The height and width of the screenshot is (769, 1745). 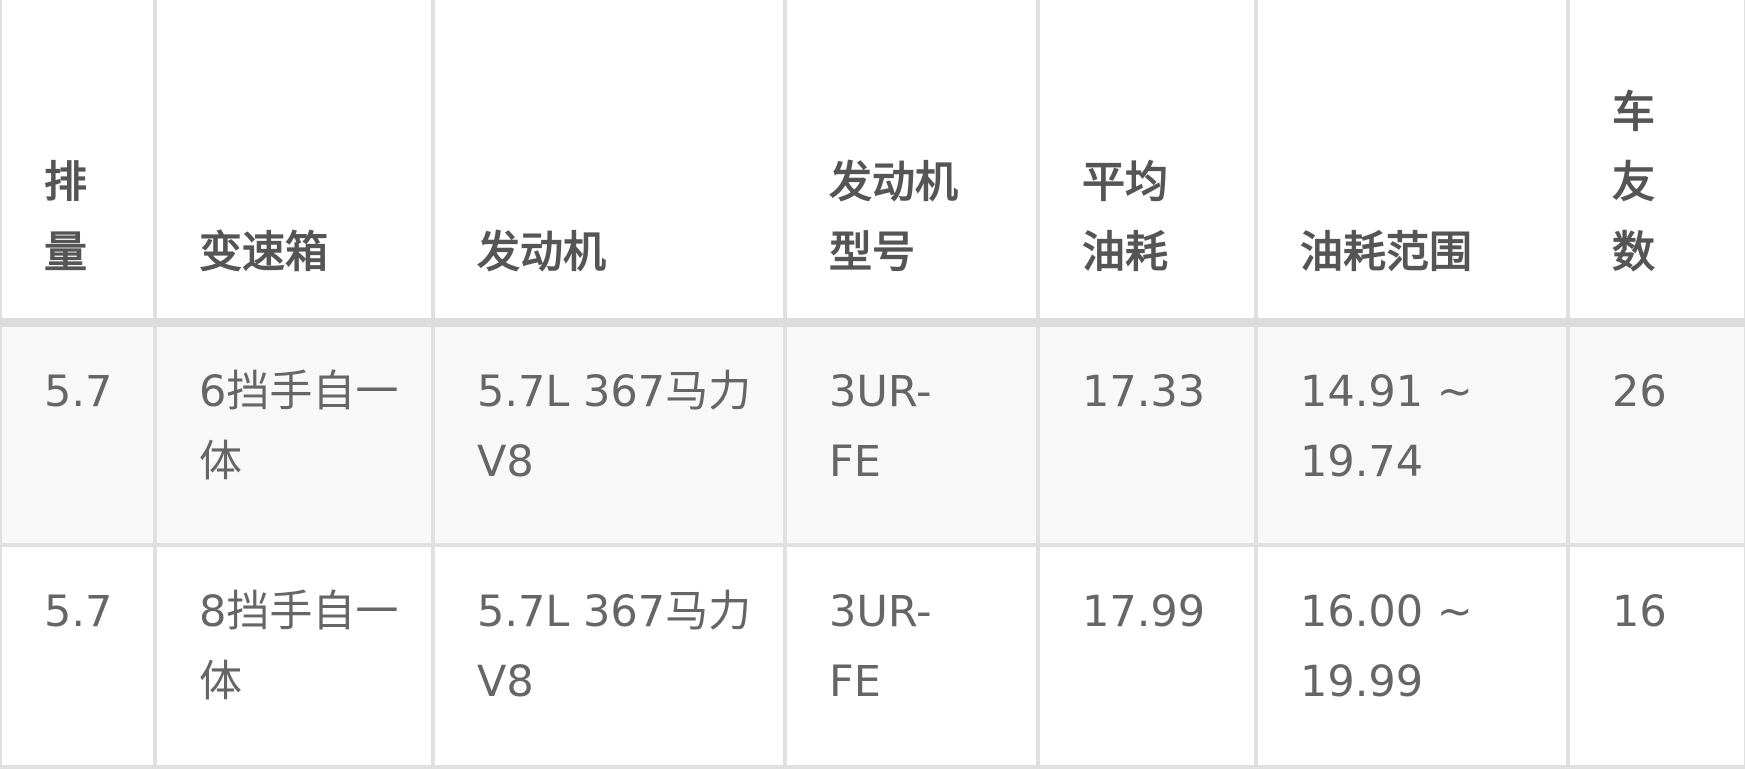 What do you see at coordinates (294, 163) in the screenshot?
I see `header-transmission: 变速箱` at bounding box center [294, 163].